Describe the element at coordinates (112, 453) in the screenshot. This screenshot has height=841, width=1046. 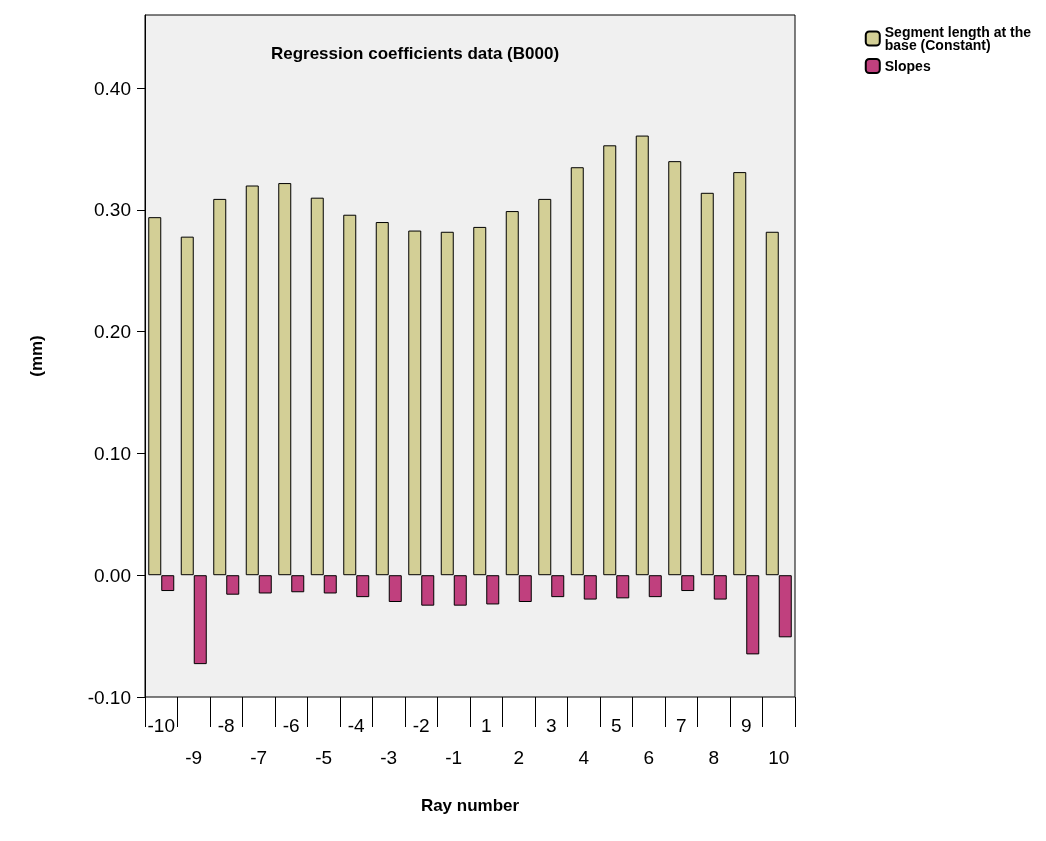
I see `y-tick-label: 0.10` at that location.